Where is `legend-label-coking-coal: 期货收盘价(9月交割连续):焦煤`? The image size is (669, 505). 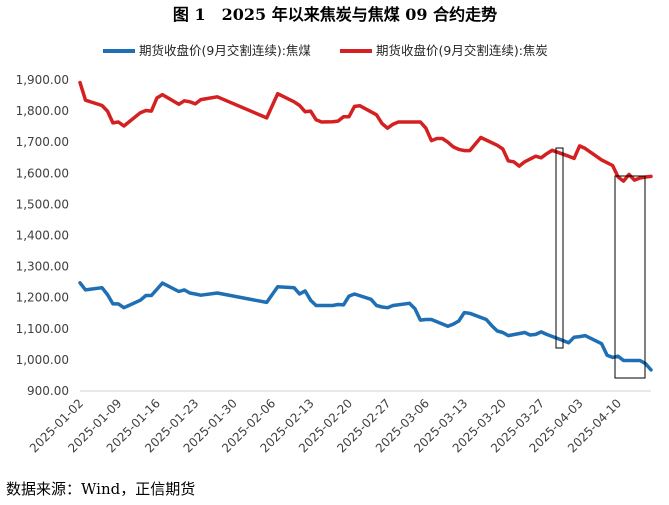 legend-label-coking-coal: 期货收盘价(9月交割连续):焦煤 is located at coordinates (225, 50).